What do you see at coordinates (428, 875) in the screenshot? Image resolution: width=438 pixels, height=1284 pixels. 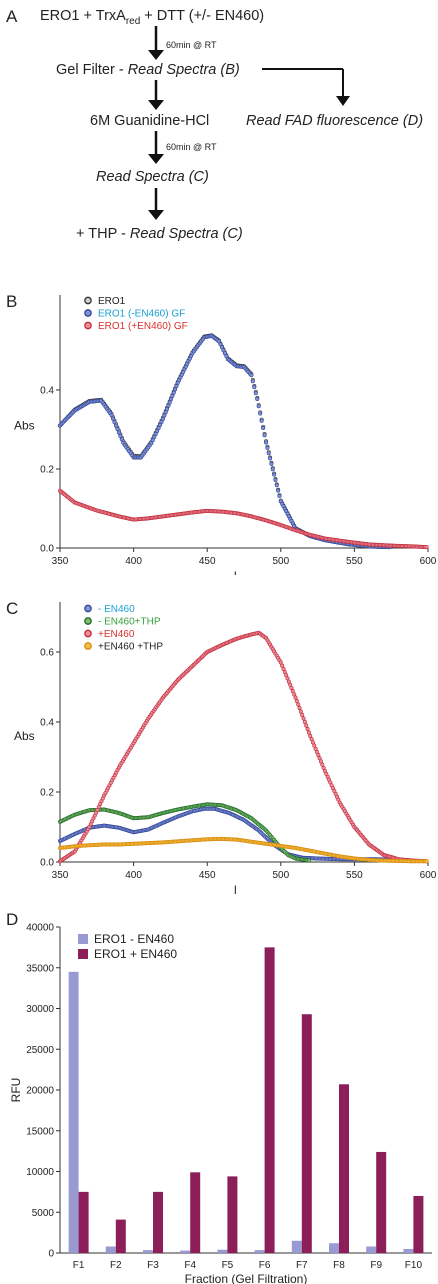 I see `x-tick-label: 600` at bounding box center [428, 875].